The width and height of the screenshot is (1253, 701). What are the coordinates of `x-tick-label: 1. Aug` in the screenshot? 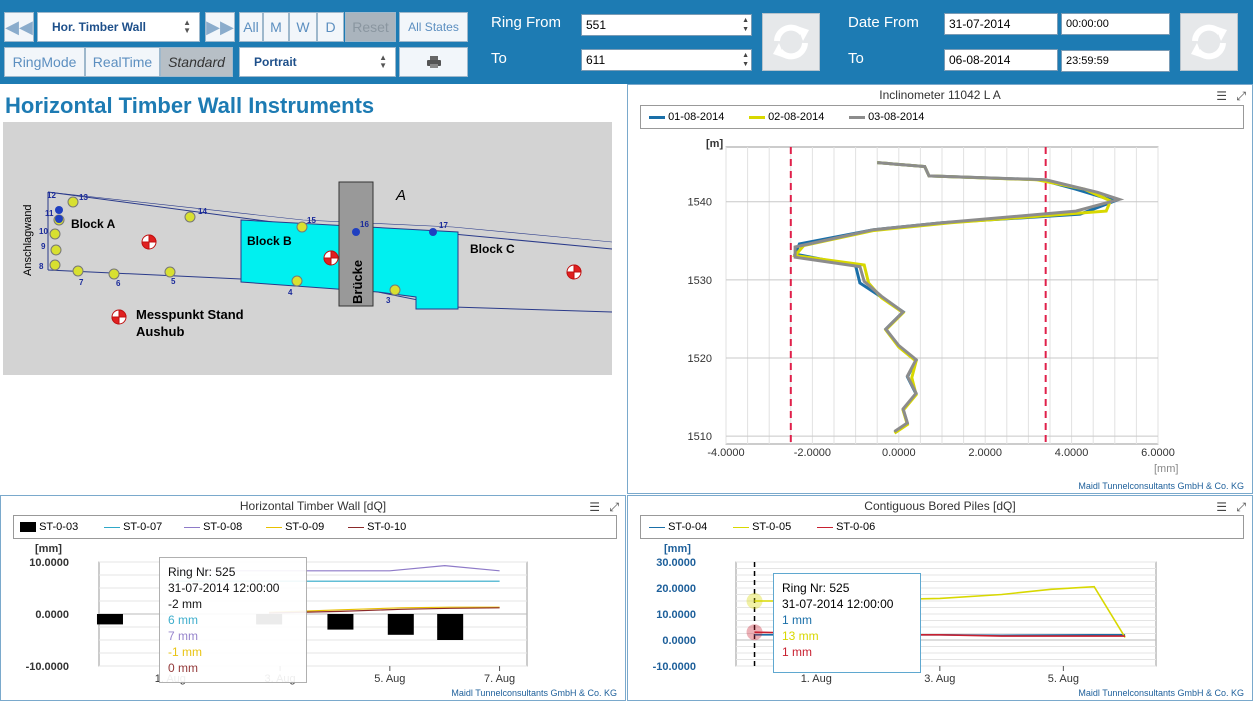 It's located at (816, 679).